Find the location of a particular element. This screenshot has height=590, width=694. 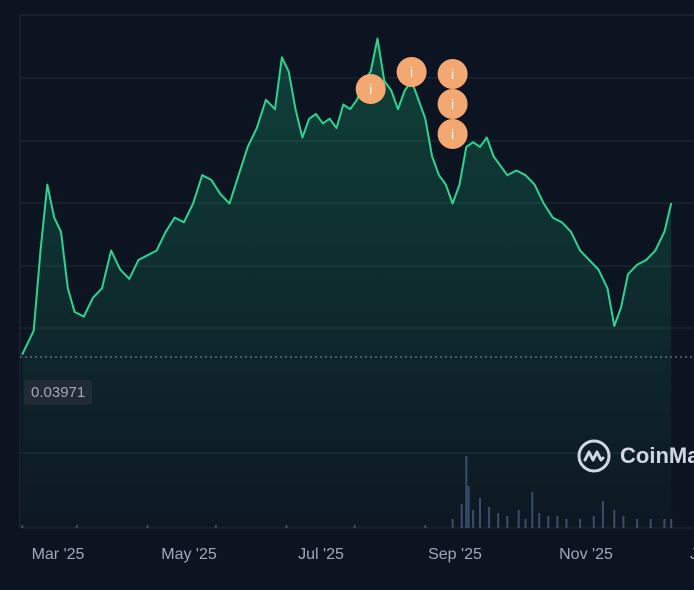

coinmarketcap-watermark: CoinMa is located at coordinates (635, 456).